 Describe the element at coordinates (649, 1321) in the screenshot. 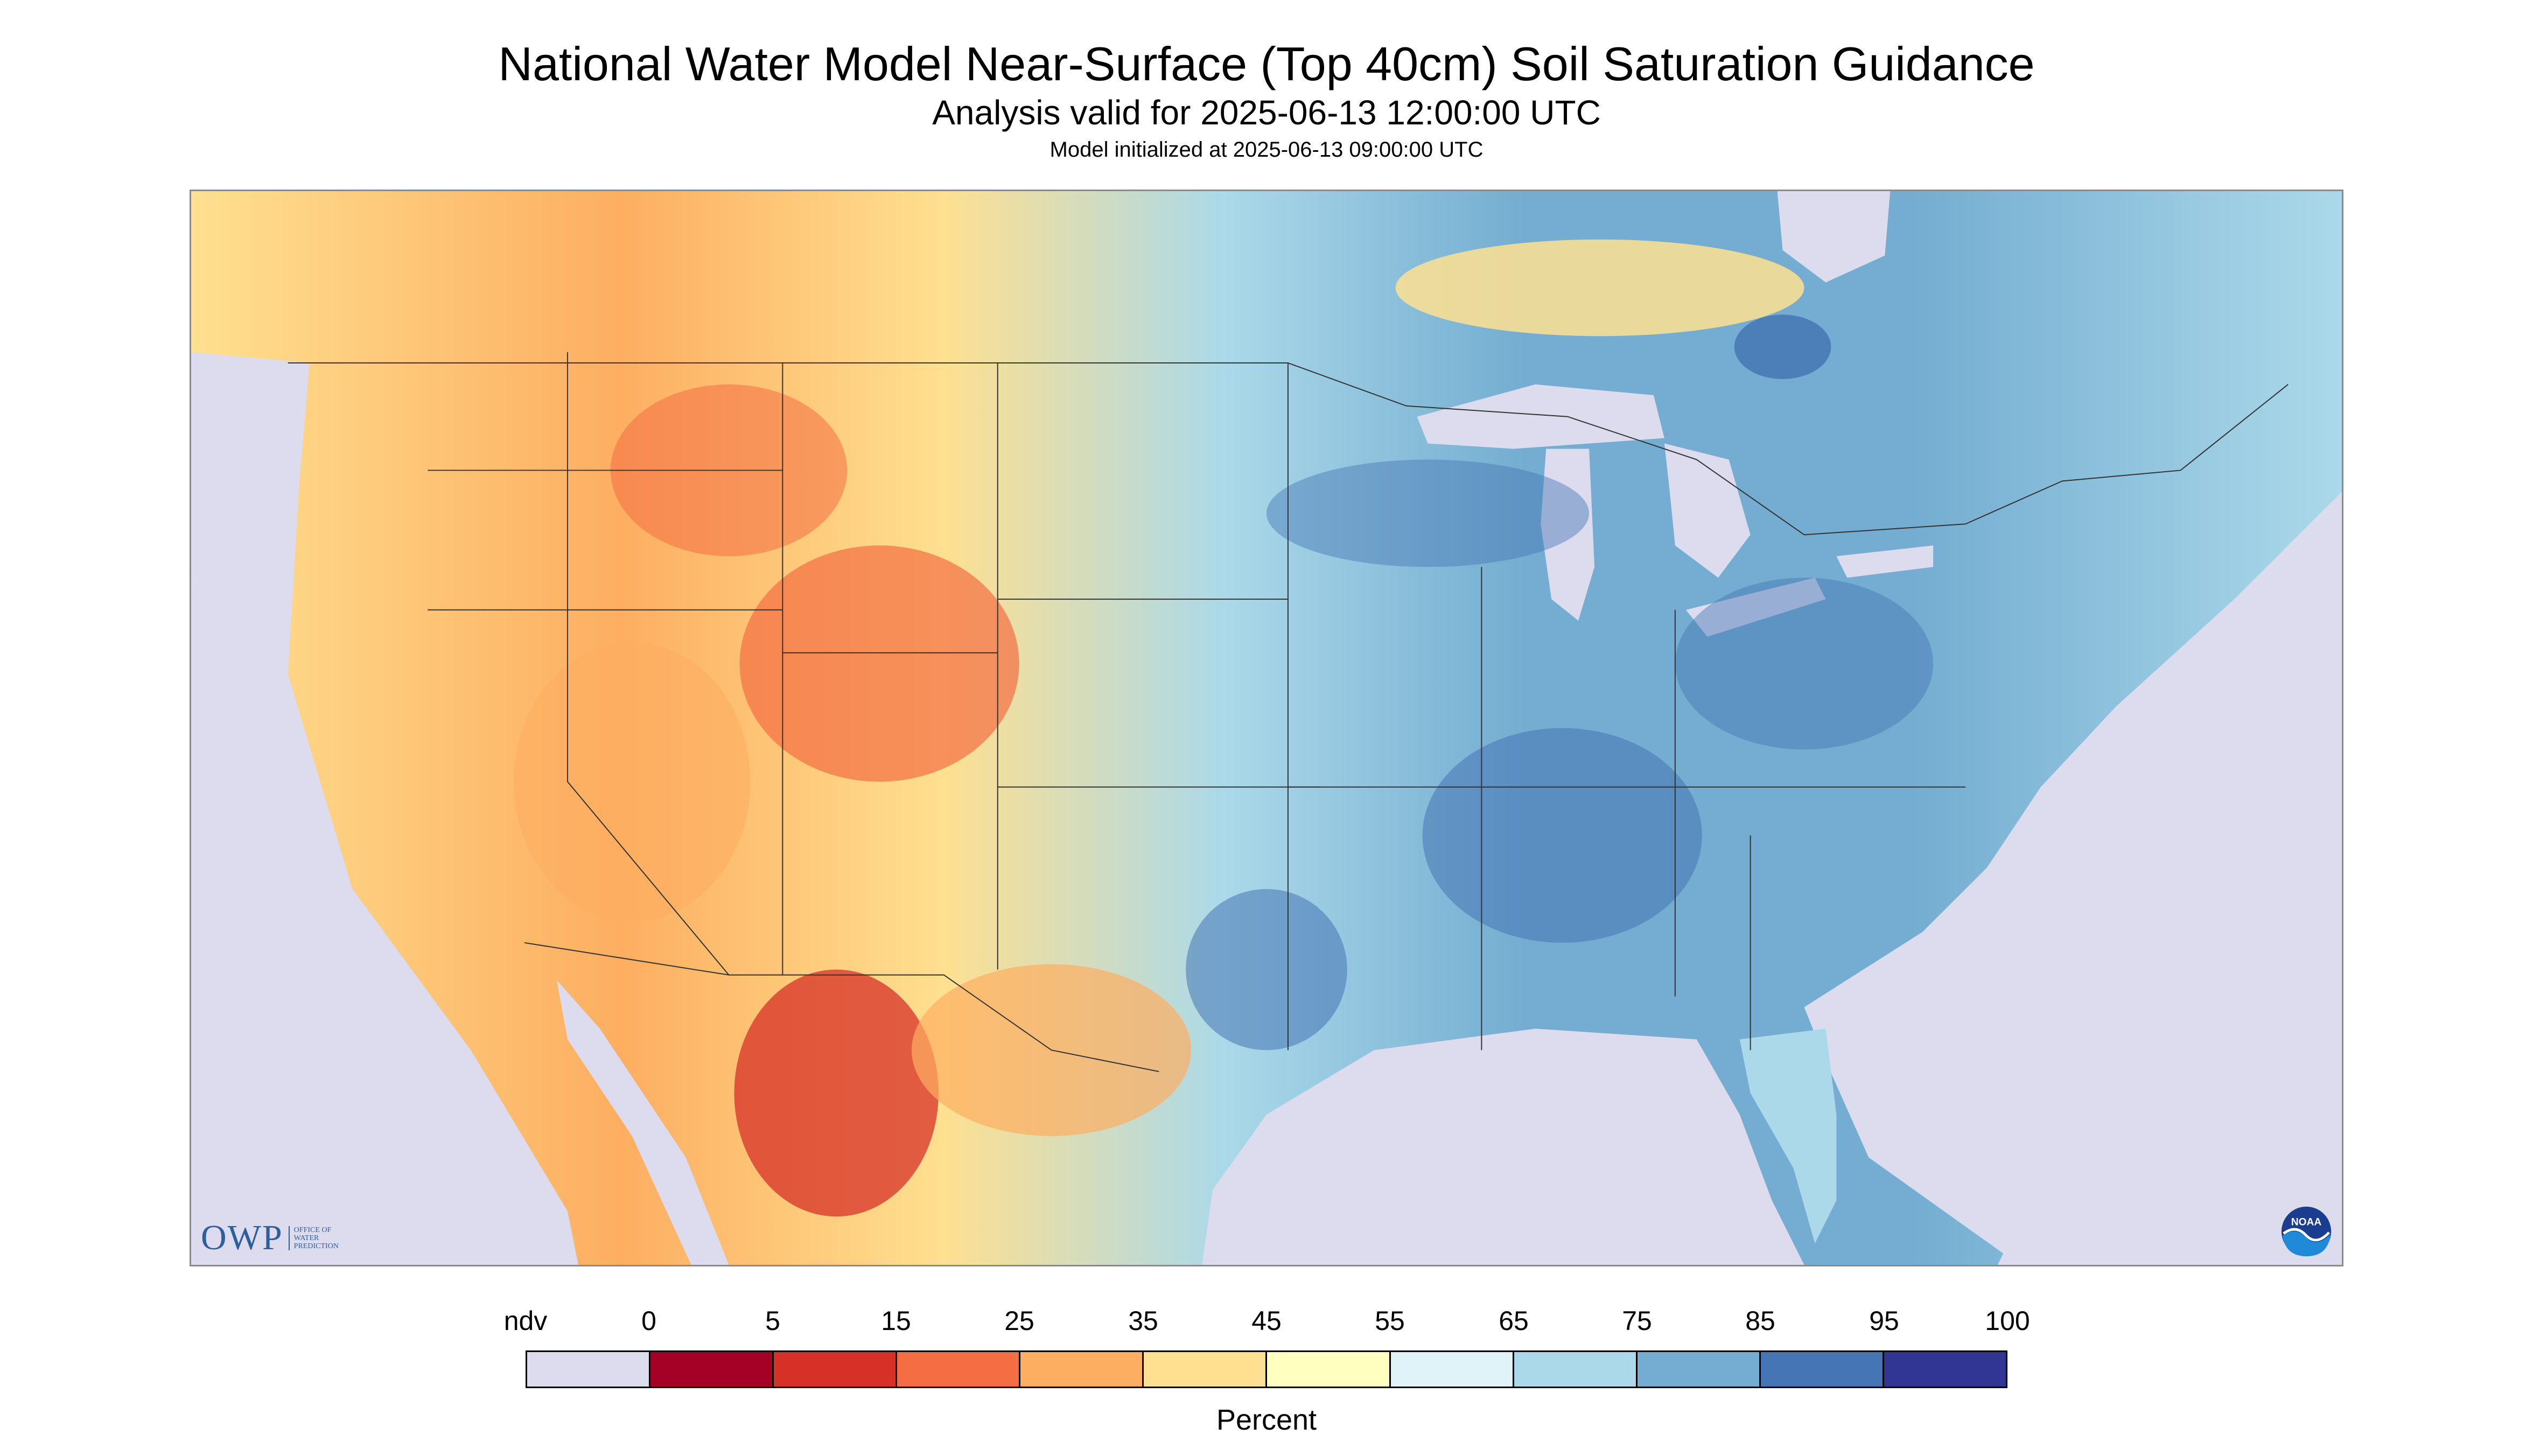

I see `legend-label-0: 0` at that location.